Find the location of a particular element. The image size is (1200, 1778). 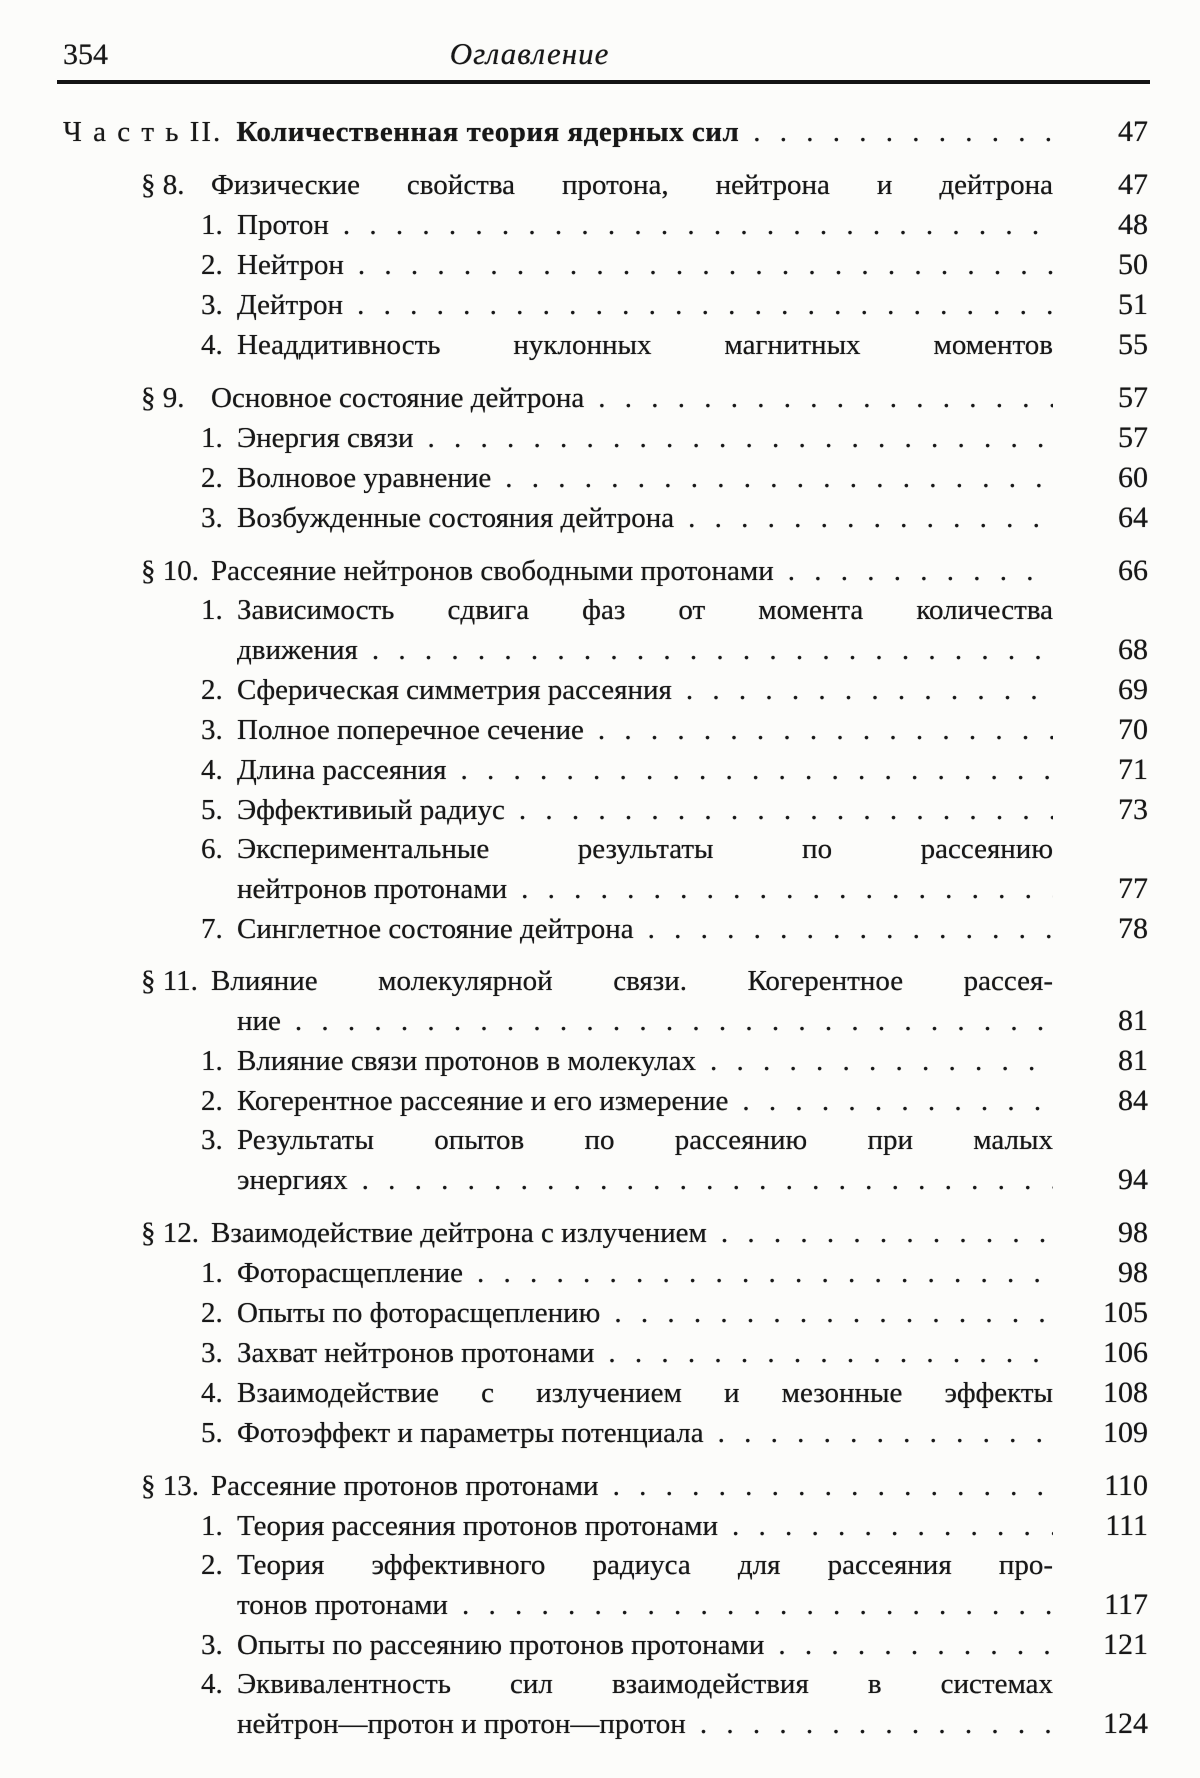

toc-row-text: Нейтрон is located at coordinates (290, 265).